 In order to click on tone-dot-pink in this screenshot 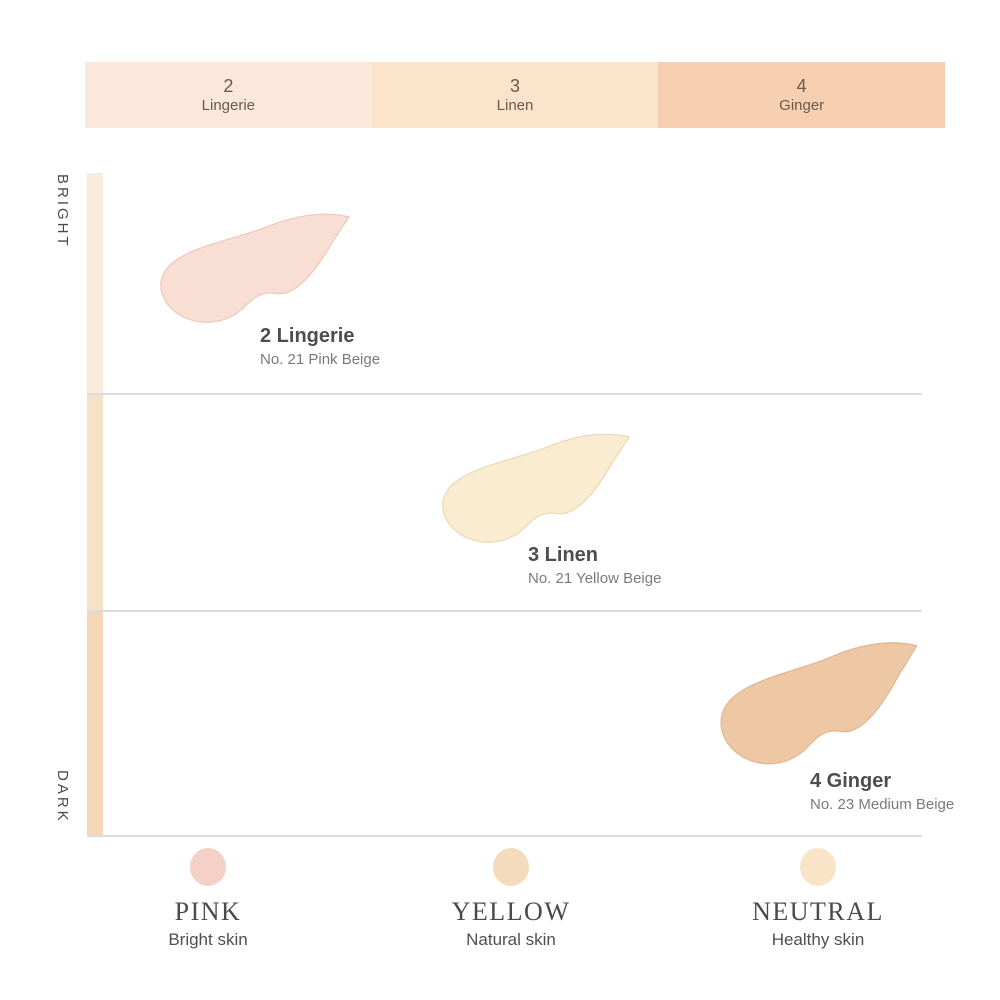, I will do `click(208, 867)`.